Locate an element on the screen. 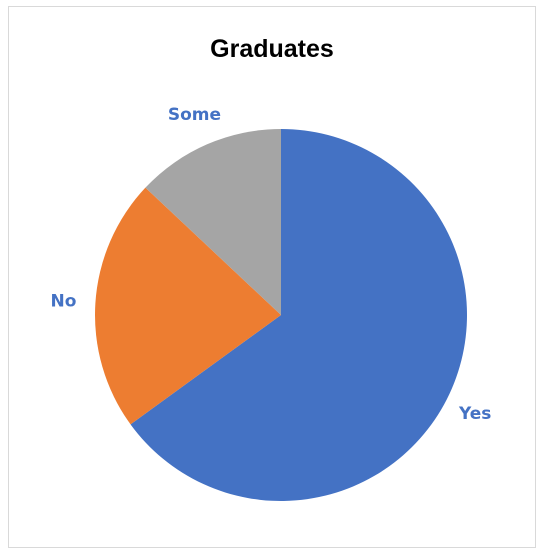  pie-slice-some is located at coordinates (213, 222).